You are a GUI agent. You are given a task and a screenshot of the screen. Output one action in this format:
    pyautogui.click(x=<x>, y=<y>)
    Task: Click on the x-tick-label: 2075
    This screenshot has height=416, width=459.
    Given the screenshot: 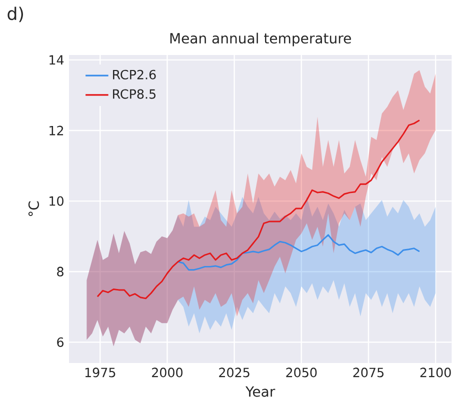 What is the action you would take?
    pyautogui.click(x=368, y=373)
    